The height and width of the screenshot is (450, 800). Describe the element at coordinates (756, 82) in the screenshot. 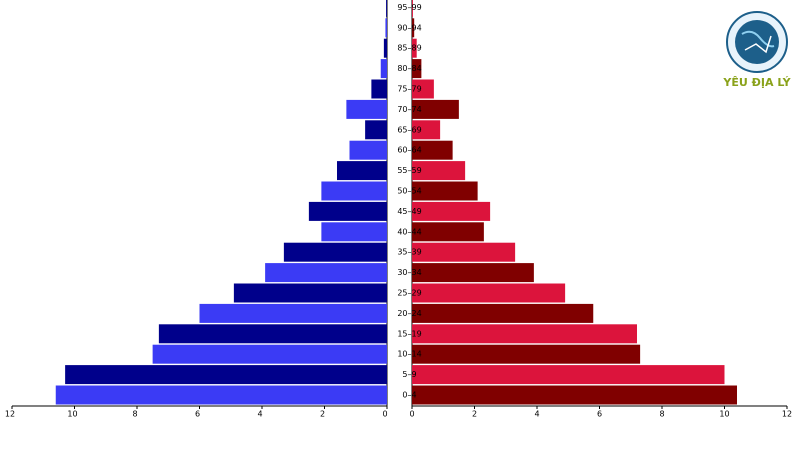

I see `logo-text: YÊU ĐỊA LÝ` at that location.